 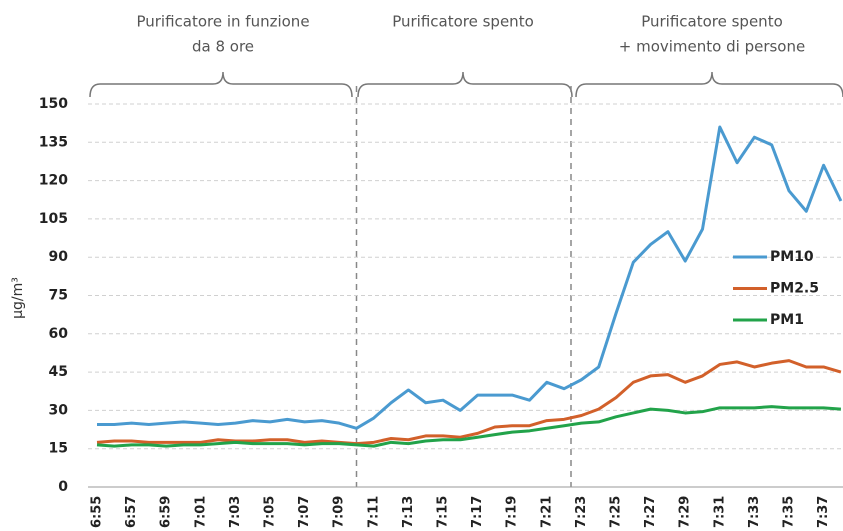 What do you see at coordinates (53, 142) in the screenshot?
I see `y-tick-label: 135` at bounding box center [53, 142].